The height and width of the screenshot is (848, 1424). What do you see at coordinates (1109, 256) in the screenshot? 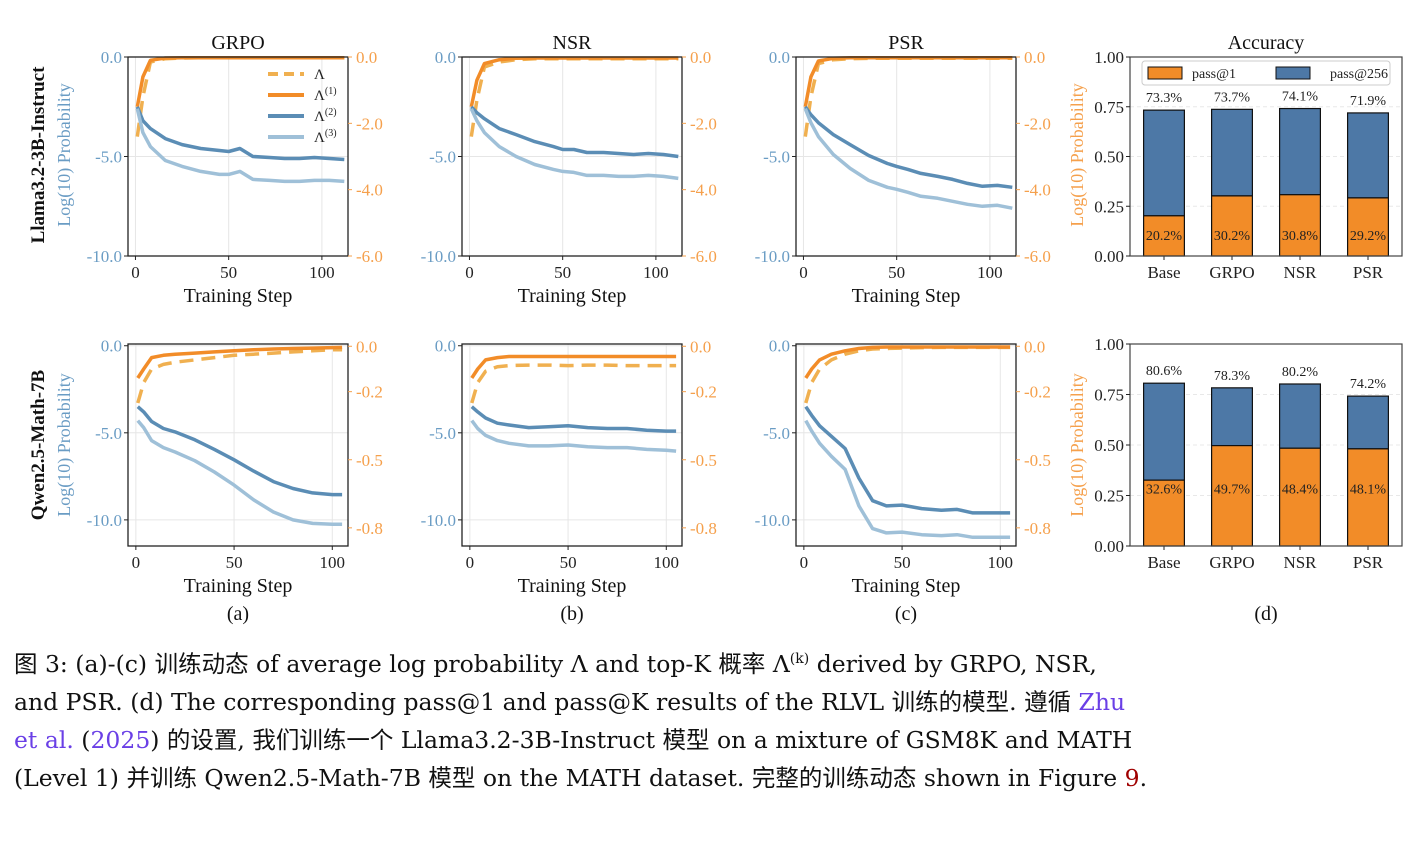
I see `y-tick-label: 0.00` at bounding box center [1109, 256].